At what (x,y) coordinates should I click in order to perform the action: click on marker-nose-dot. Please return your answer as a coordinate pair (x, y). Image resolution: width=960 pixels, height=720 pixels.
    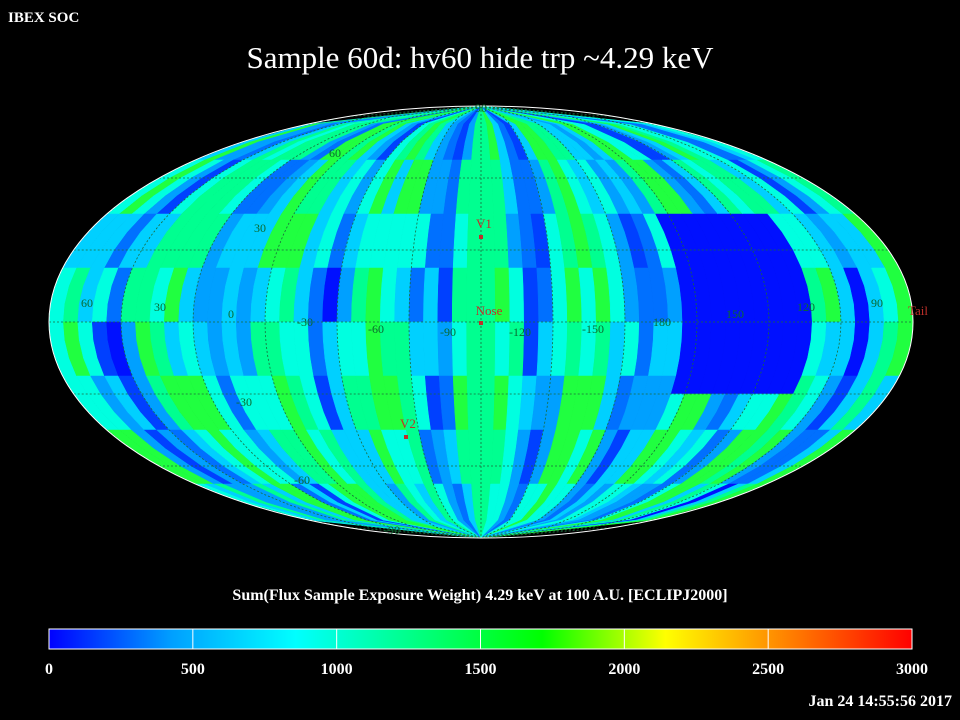
    Looking at the image, I should click on (481, 323).